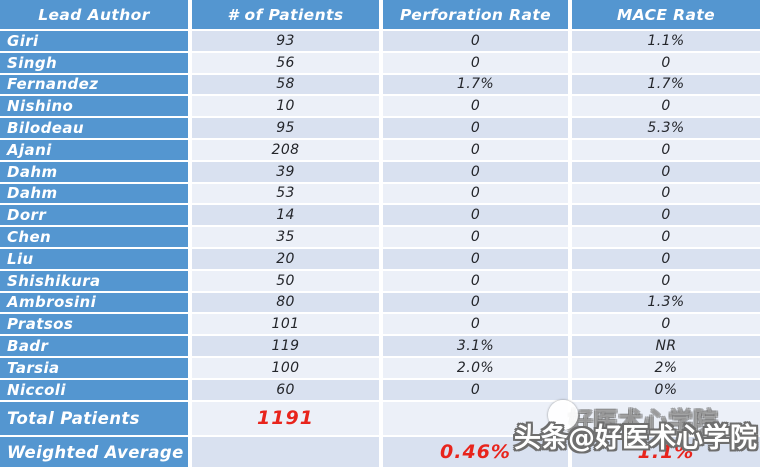 The image size is (760, 467). What do you see at coordinates (285, 84) in the screenshot?
I see `value-cell: 58` at bounding box center [285, 84].